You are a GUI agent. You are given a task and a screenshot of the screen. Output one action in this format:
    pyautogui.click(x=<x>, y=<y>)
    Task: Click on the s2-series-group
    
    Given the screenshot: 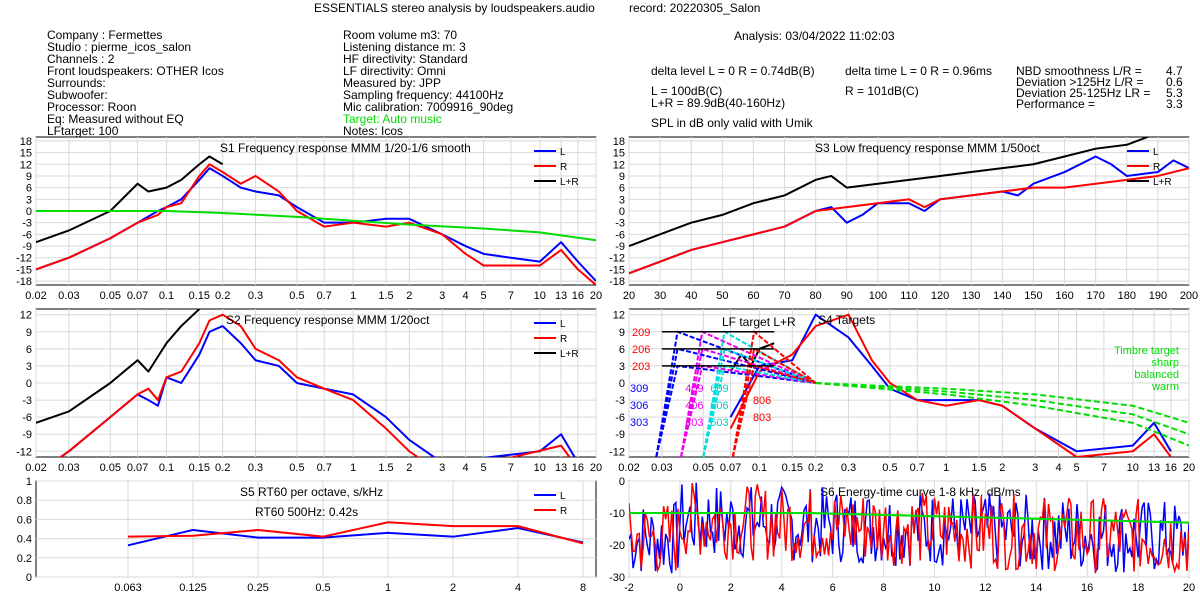 What is the action you would take?
    pyautogui.click(x=306, y=383)
    